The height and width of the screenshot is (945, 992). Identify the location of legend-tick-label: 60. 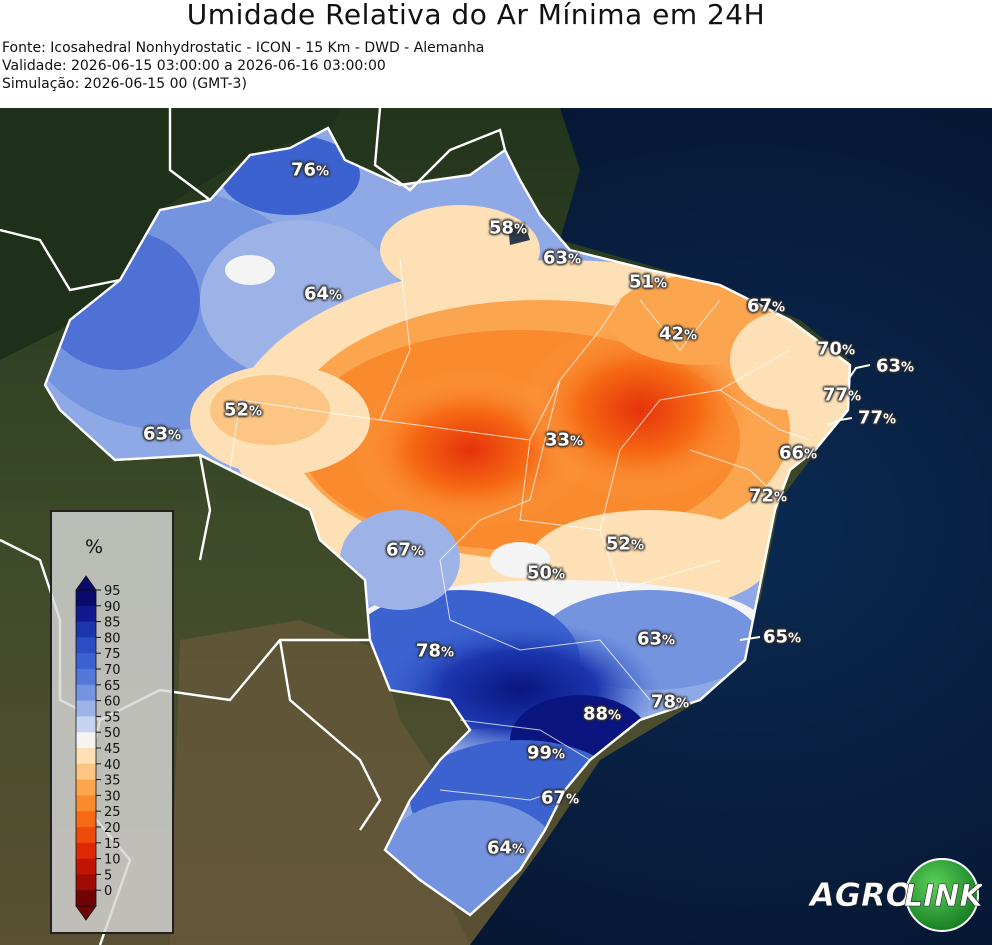
(112, 702).